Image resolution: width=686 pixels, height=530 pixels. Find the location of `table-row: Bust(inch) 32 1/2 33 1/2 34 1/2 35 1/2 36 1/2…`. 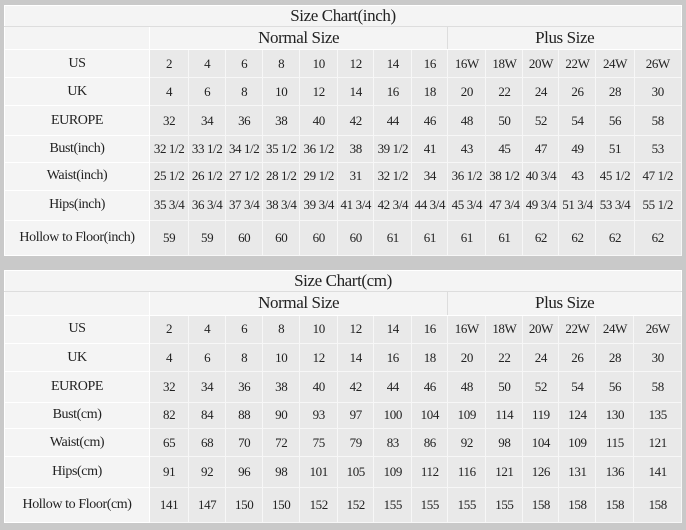

table-row: Bust(inch) 32 1/2 33 1/2 34 1/2 35 1/2 36 1/2… is located at coordinates (343, 149).